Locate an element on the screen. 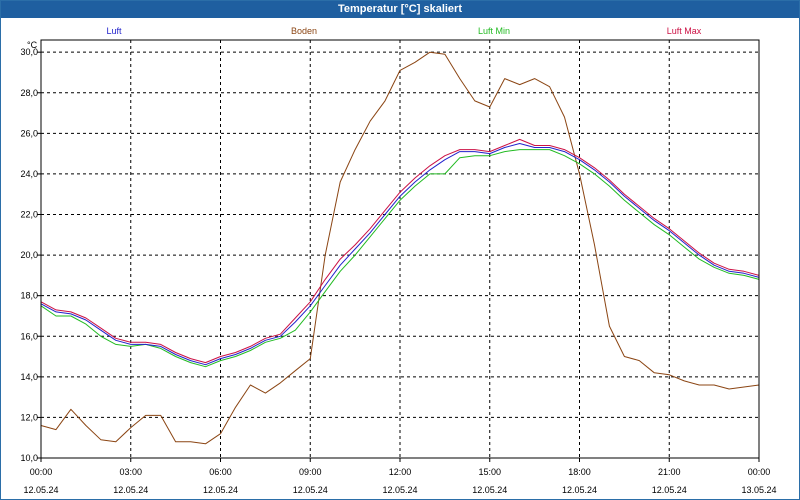 This screenshot has height=500, width=800. y-axis-label: °C is located at coordinates (32, 45).